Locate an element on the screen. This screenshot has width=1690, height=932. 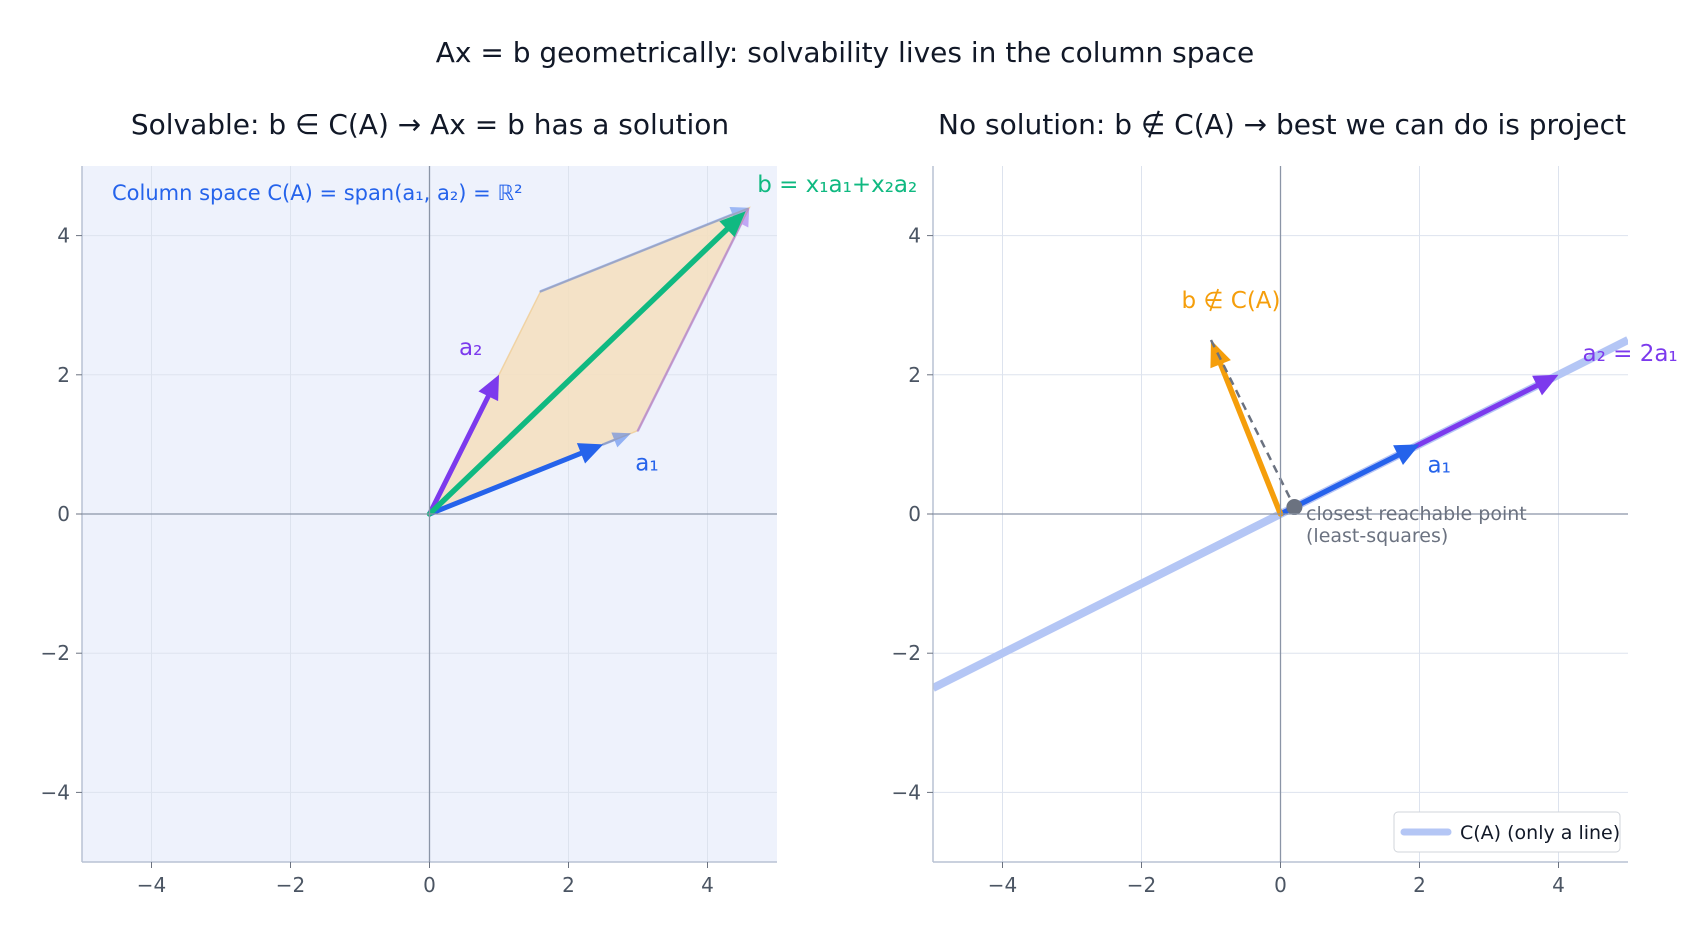
residual-dashed-line is located at coordinates (1252, 423).